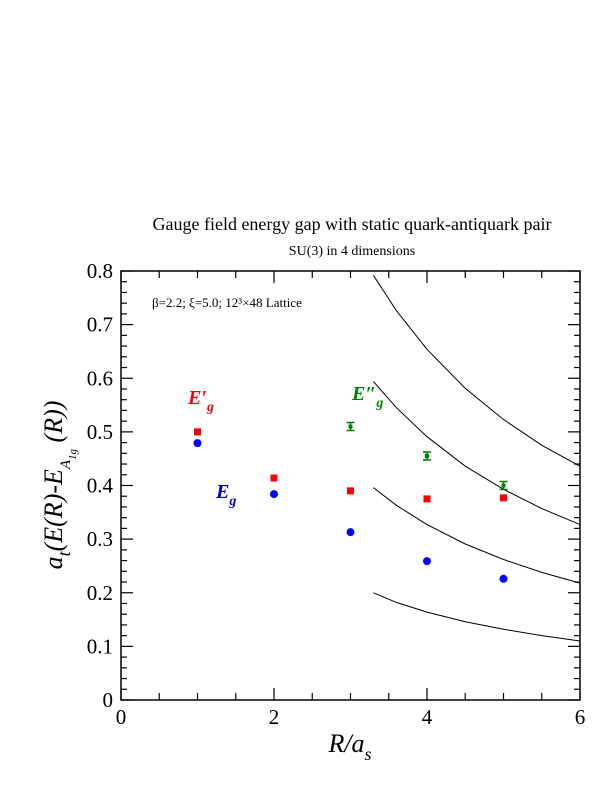  Describe the element at coordinates (59, 485) in the screenshot. I see `y-axis-label: at(E(R)-EA1g (R))` at that location.